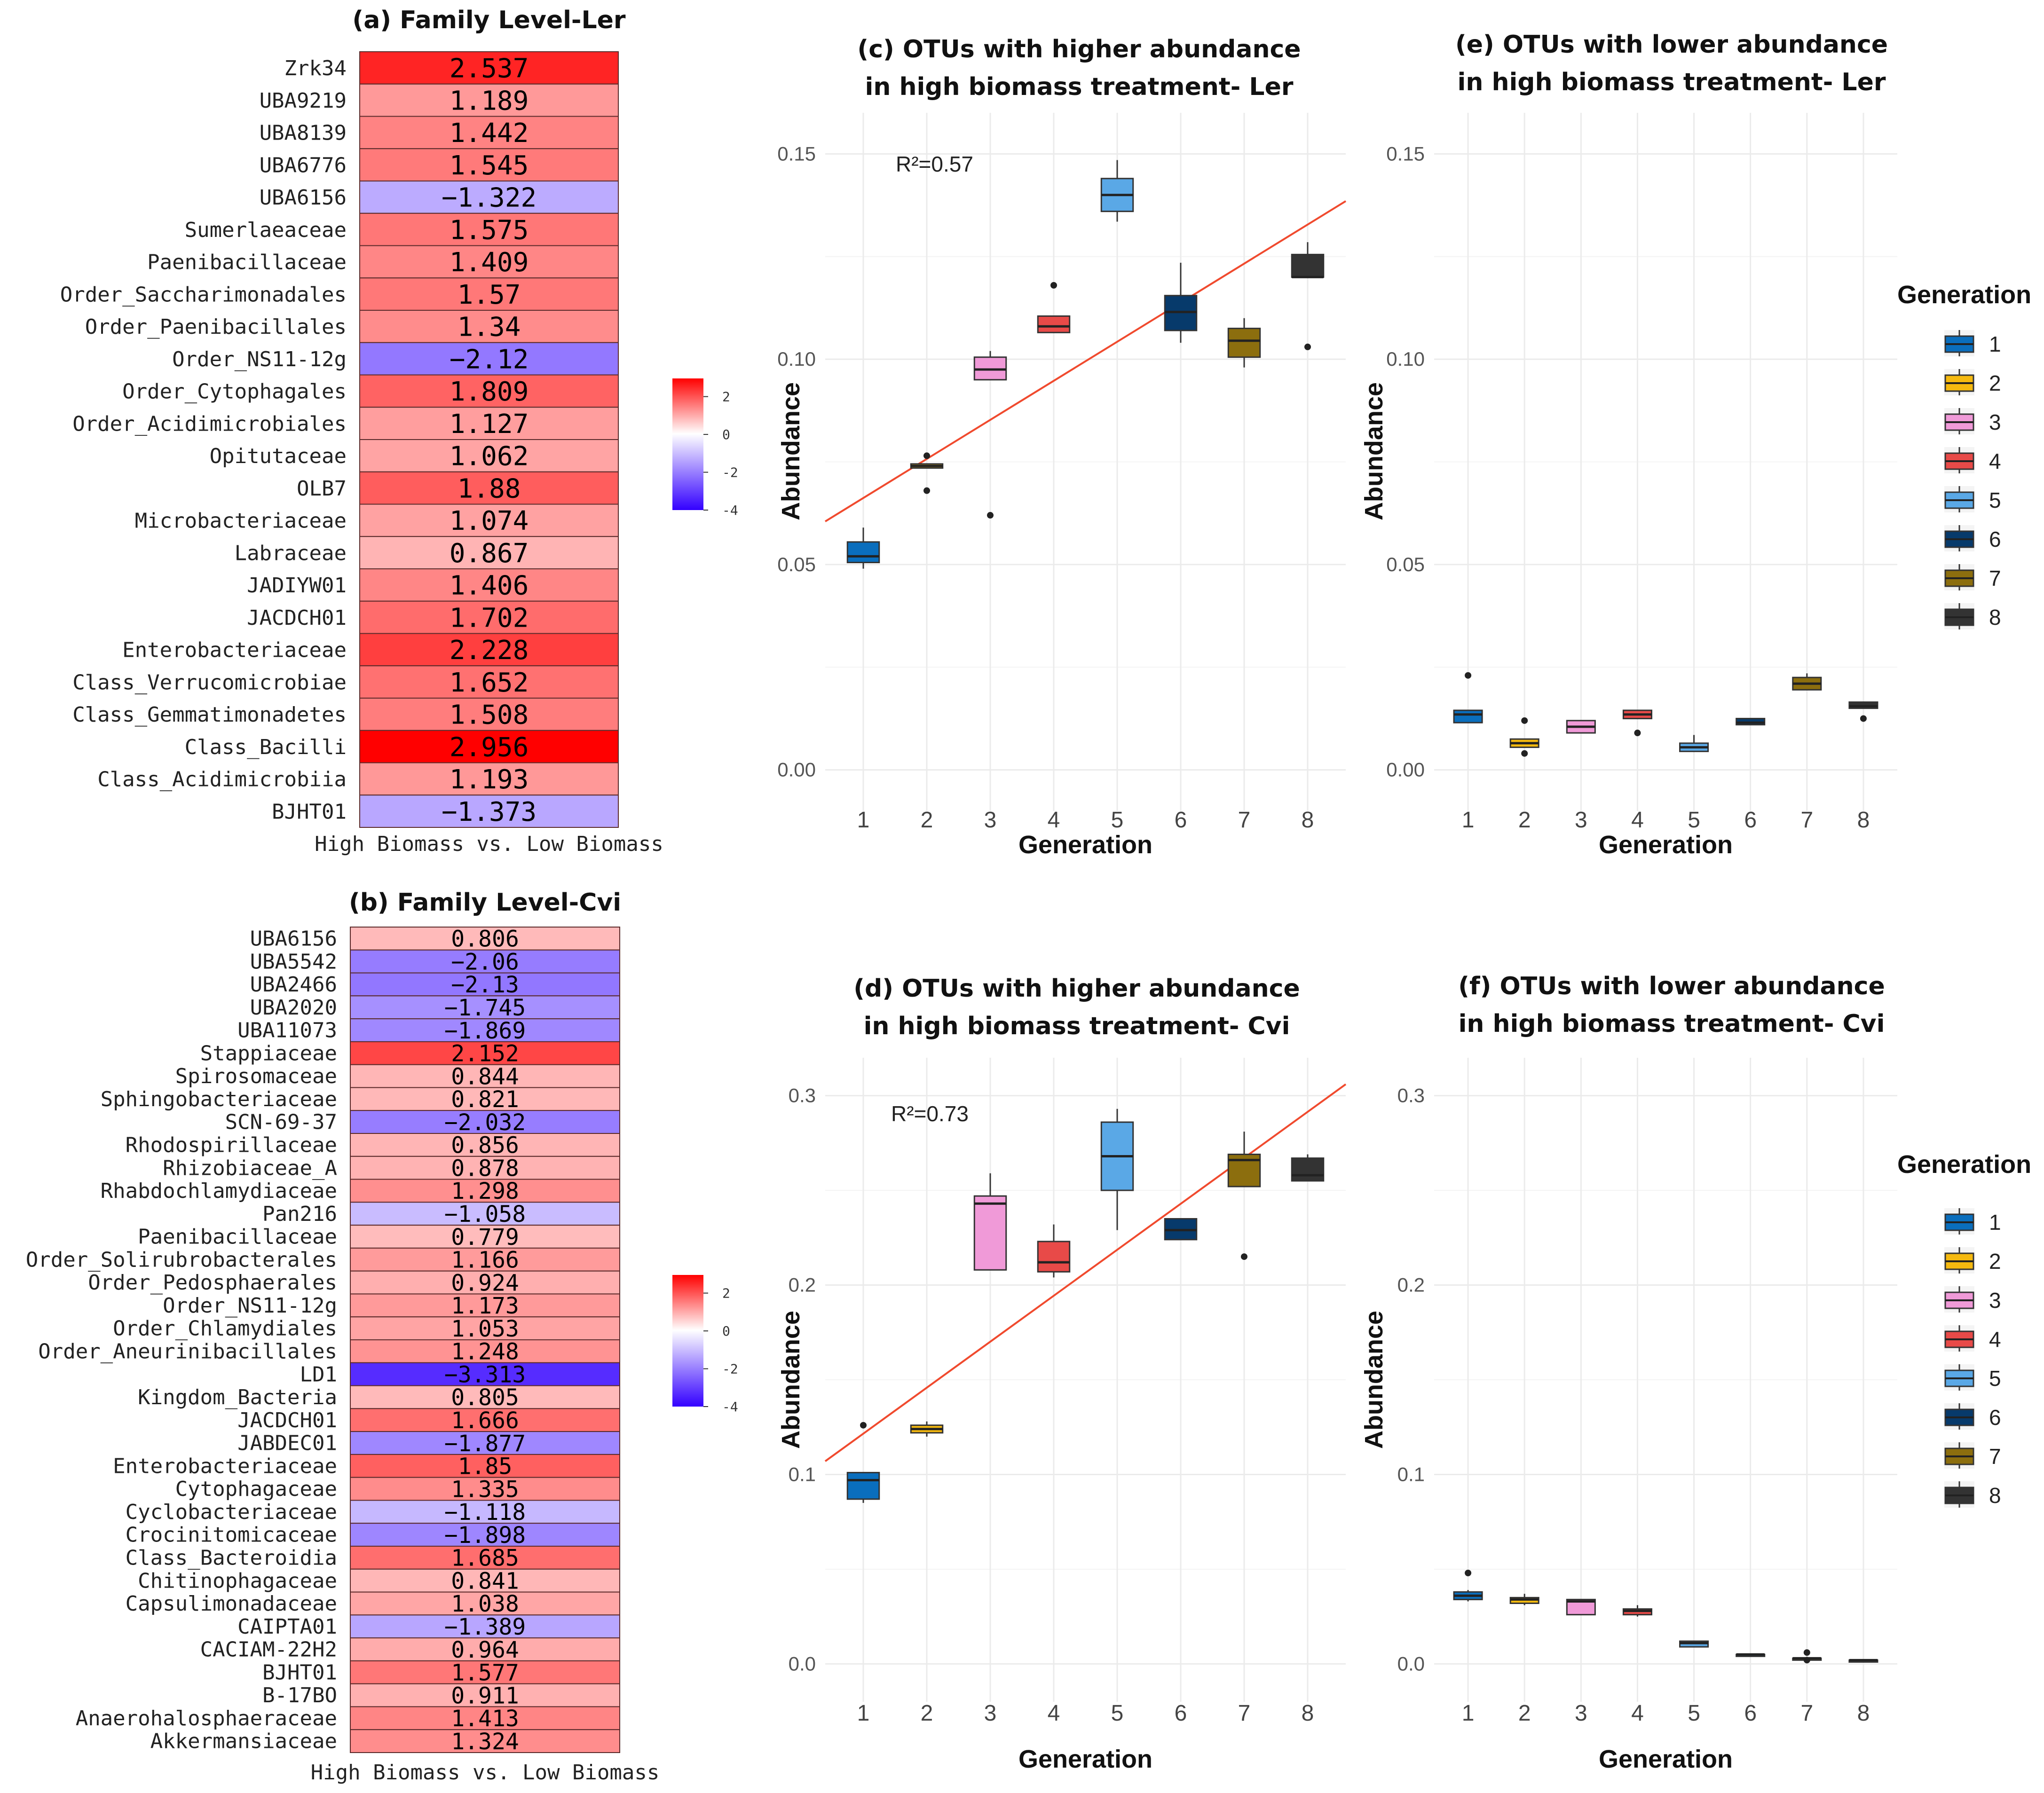 The height and width of the screenshot is (1793, 2044). I want to click on x-tick-label: 2, so click(927, 820).